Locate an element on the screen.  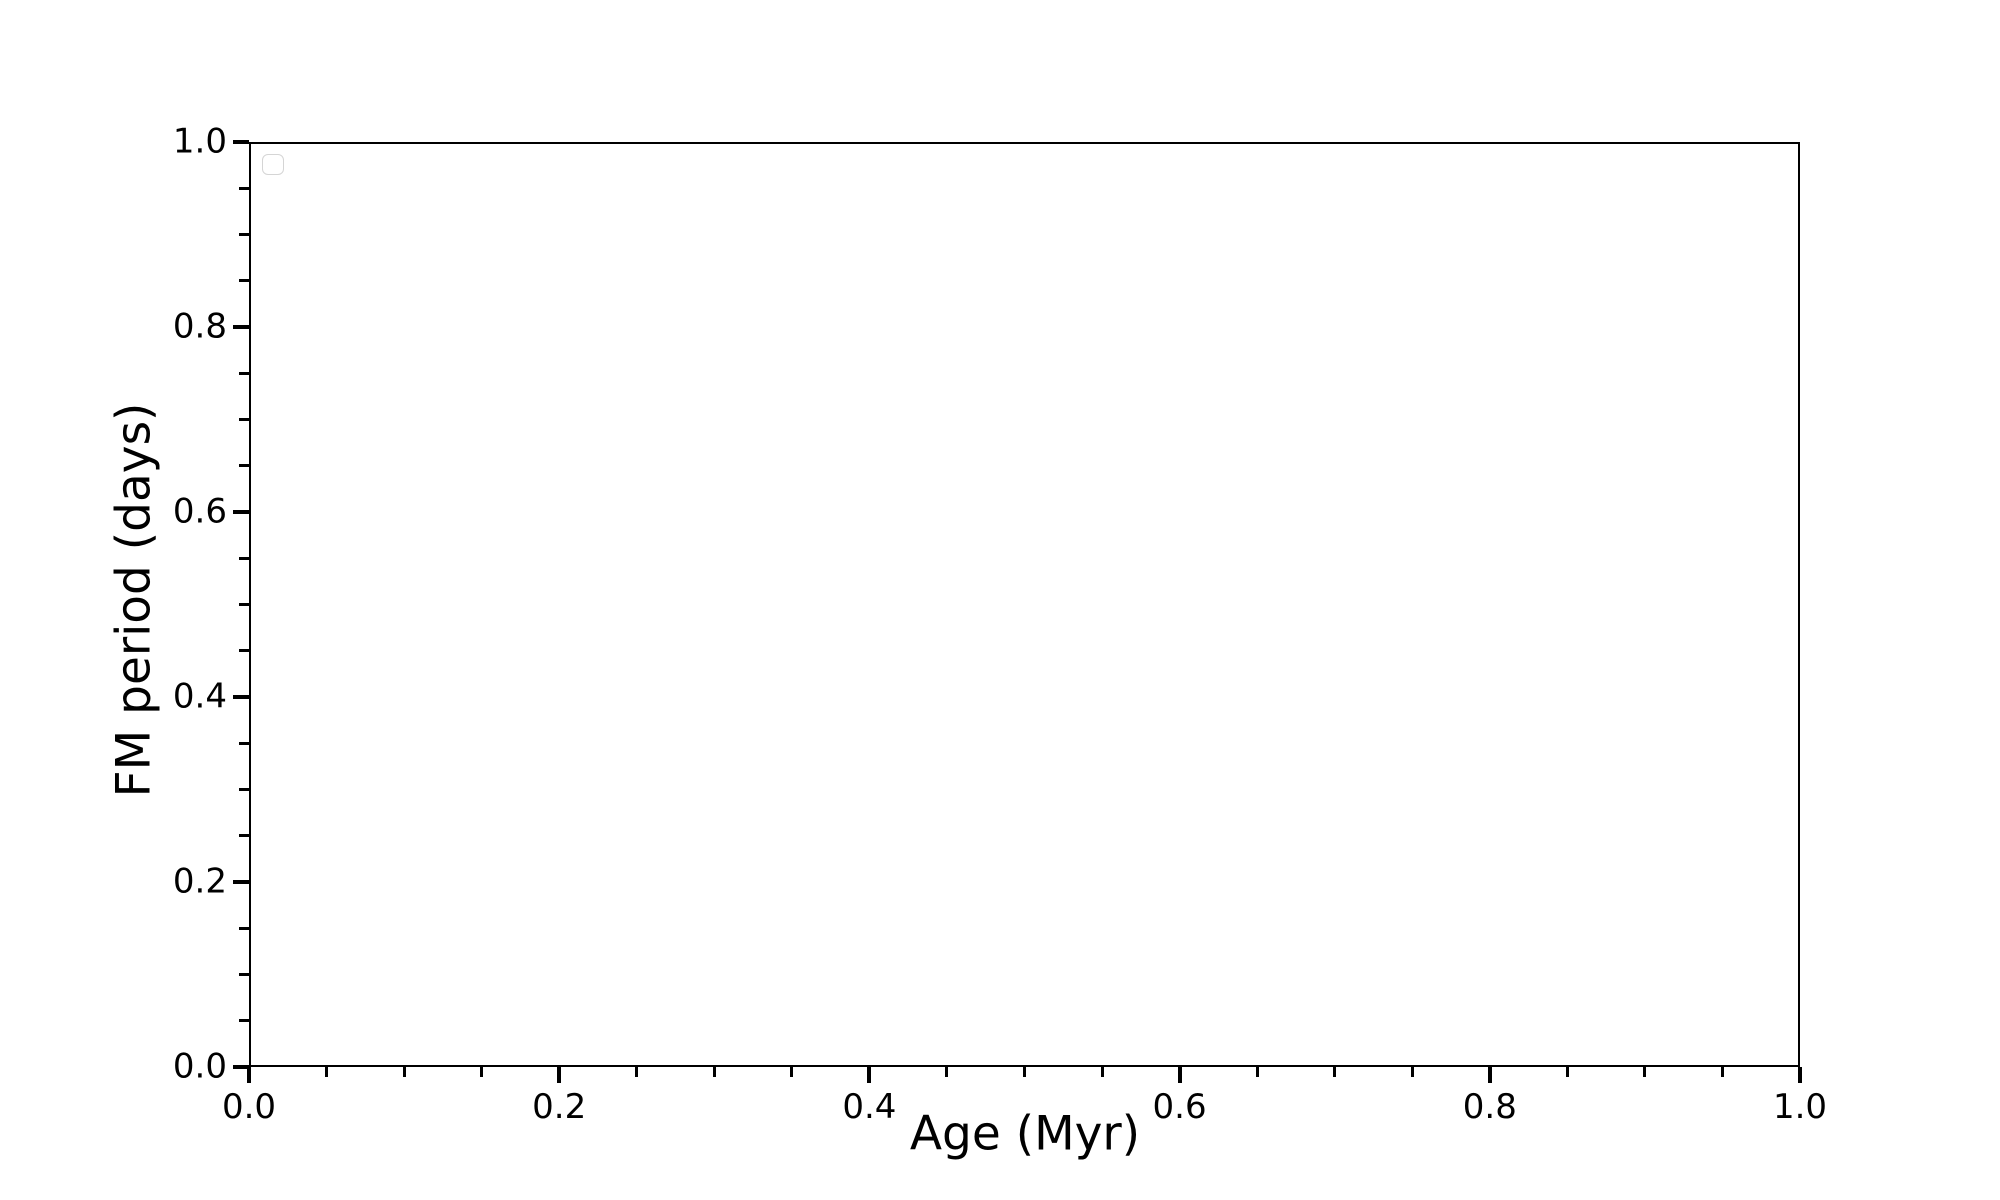
x-tick-label: 0.4 is located at coordinates (869, 1107).